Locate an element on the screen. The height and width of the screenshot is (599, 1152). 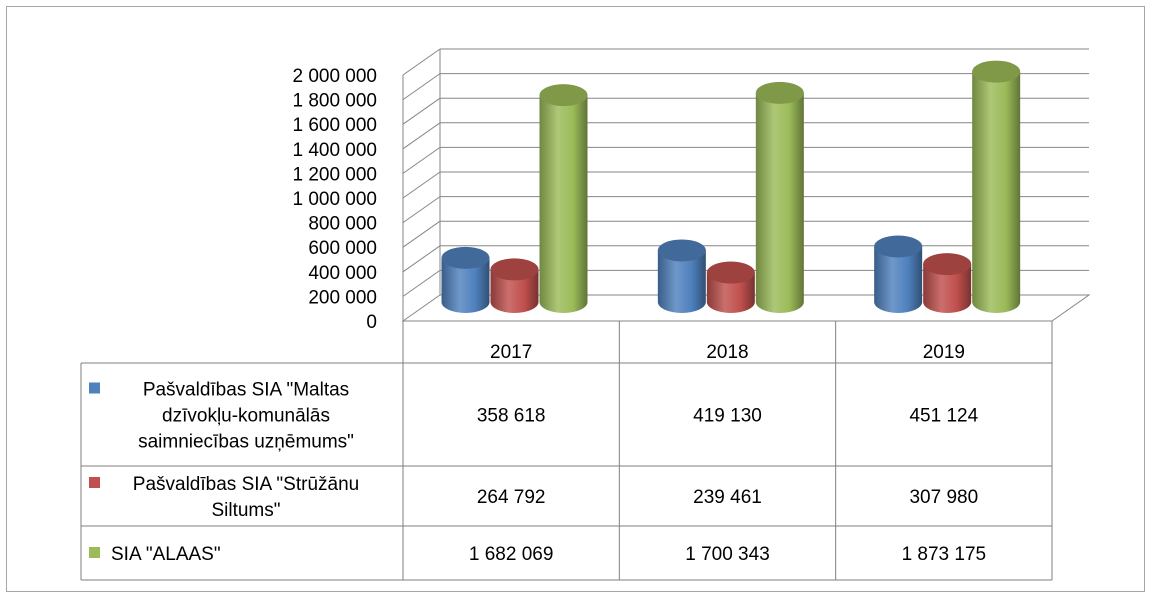
x-tick-label: 2019 is located at coordinates (944, 352).